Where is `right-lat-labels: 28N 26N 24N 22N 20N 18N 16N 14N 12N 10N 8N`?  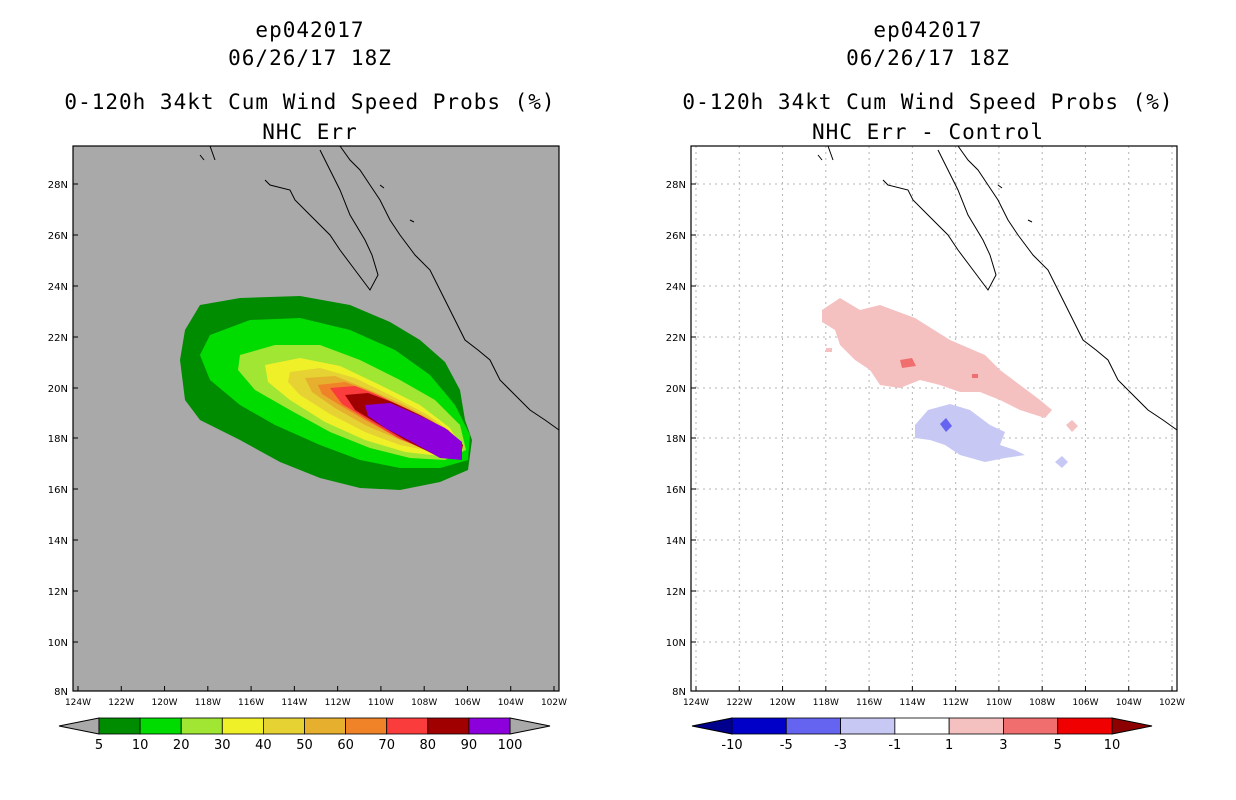 right-lat-labels: 28N 26N 24N 22N 20N 18N 16N 14N 12N 10N 8N is located at coordinates (681, 439).